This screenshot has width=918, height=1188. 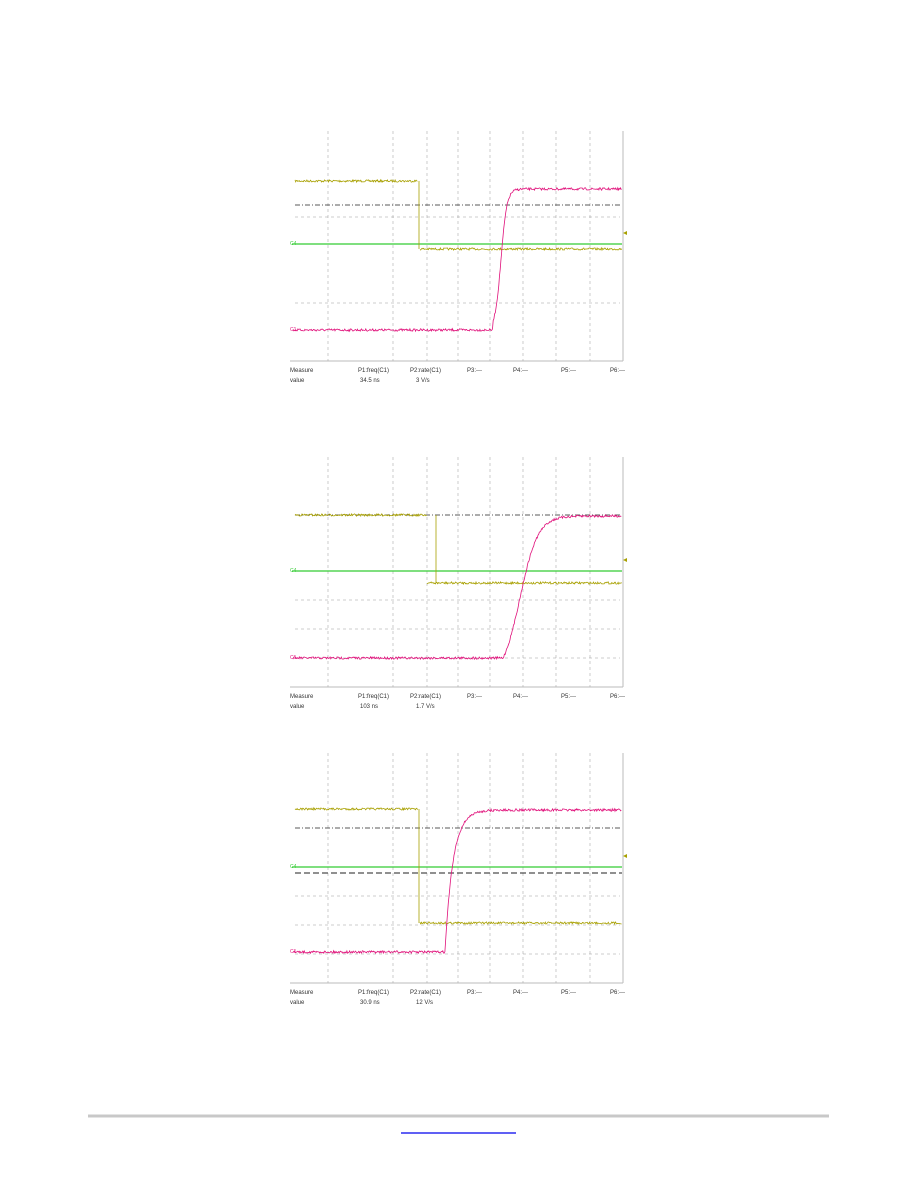 I want to click on measure-value: 34.5 ns, so click(x=370, y=381).